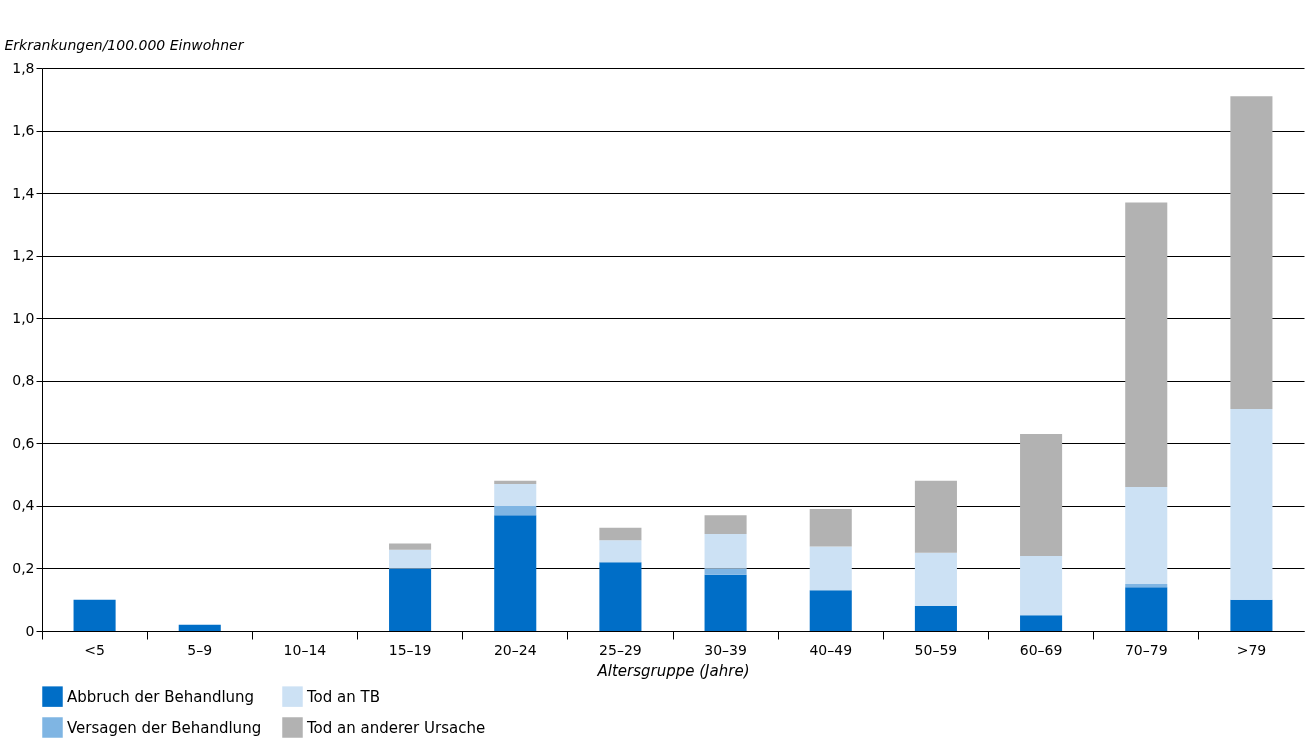 The image size is (1314, 752). I want to click on y-tick-label: 0,6, so click(23, 442).